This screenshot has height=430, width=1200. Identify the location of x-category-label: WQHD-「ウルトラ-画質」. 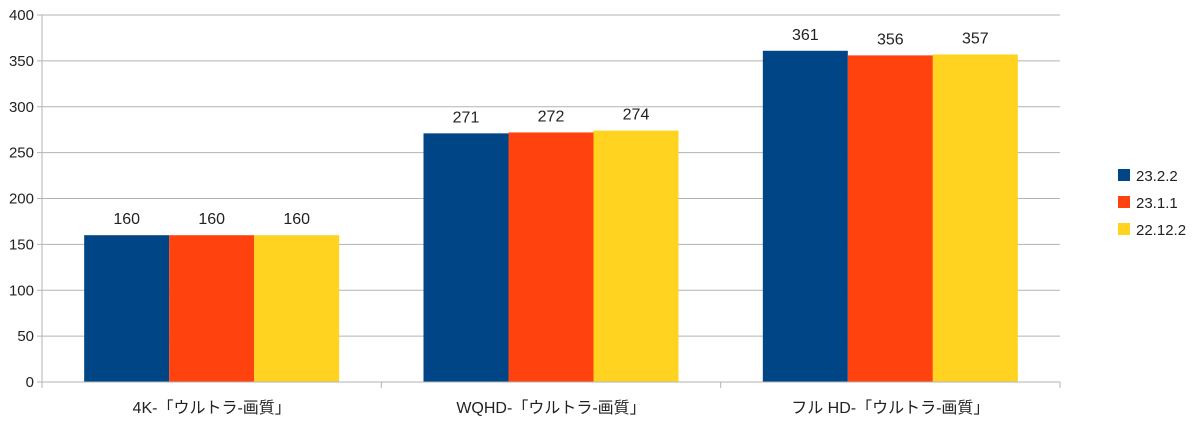
(550, 408).